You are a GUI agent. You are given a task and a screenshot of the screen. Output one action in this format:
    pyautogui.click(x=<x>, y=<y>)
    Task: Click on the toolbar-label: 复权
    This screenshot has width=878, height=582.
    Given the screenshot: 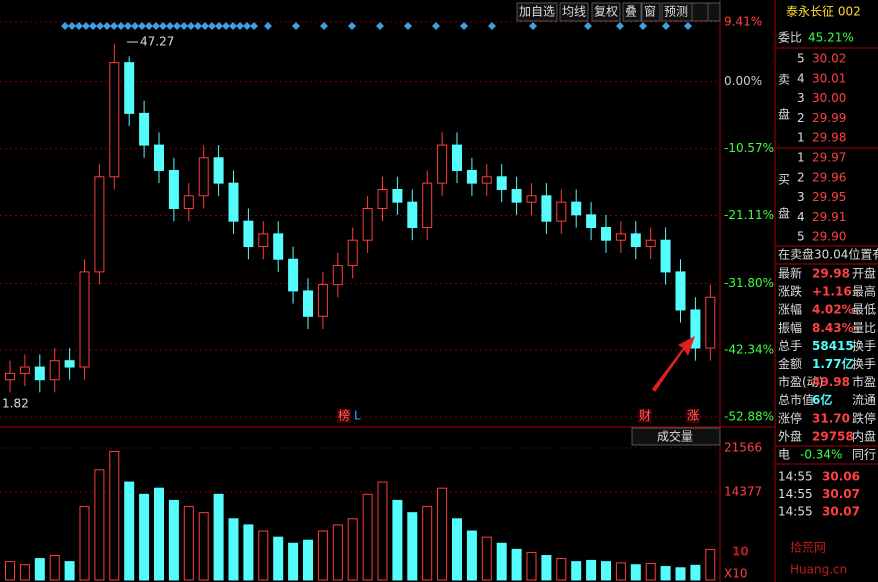 What is the action you would take?
    pyautogui.click(x=606, y=12)
    